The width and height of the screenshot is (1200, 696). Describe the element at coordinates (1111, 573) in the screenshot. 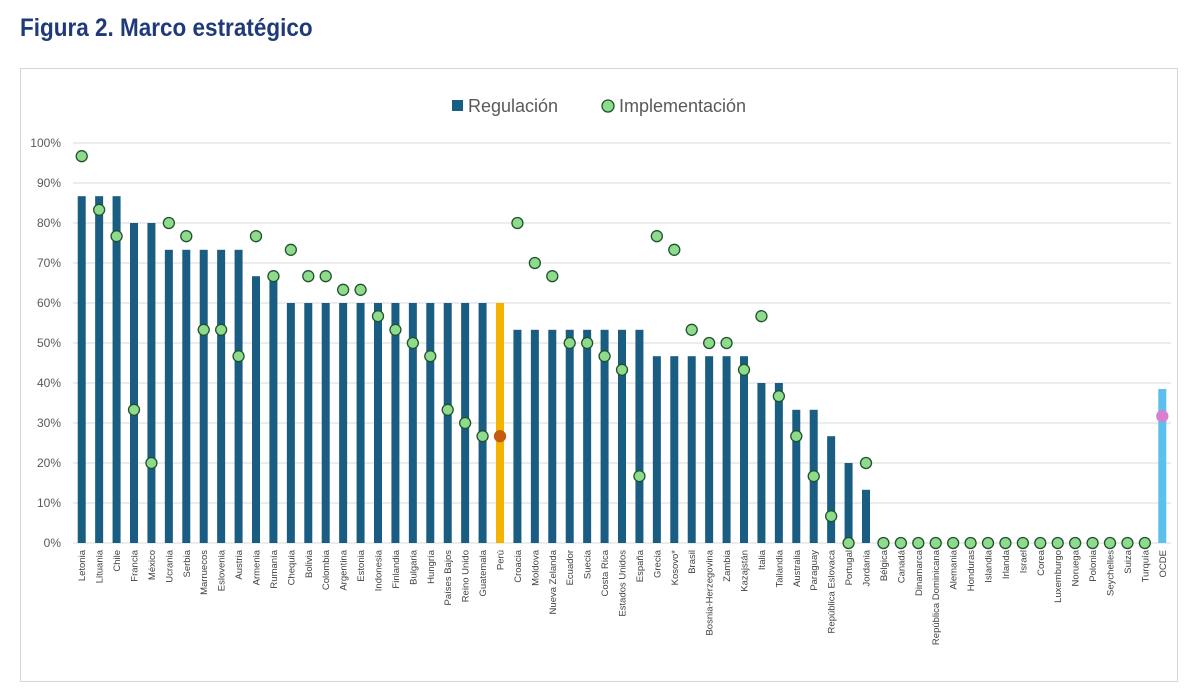

I see `x-category-label: Seychelles` at that location.